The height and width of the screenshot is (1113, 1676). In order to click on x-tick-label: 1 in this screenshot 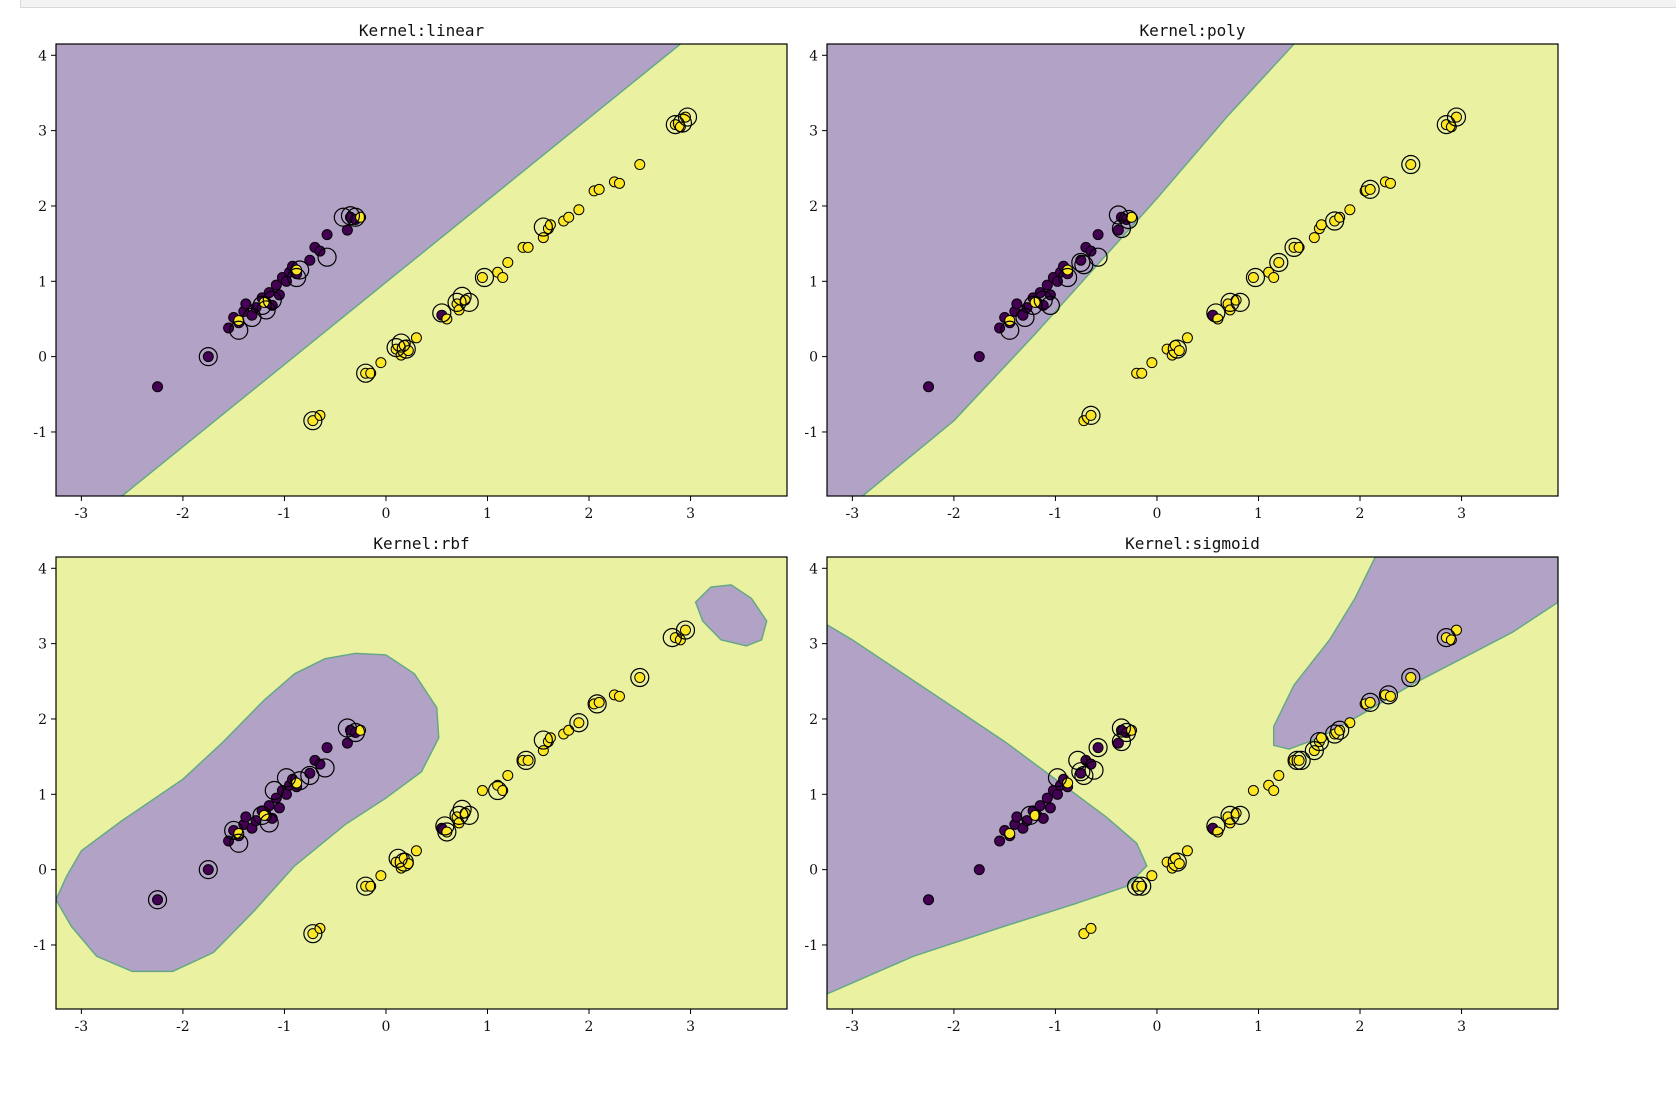, I will do `click(1258, 514)`.